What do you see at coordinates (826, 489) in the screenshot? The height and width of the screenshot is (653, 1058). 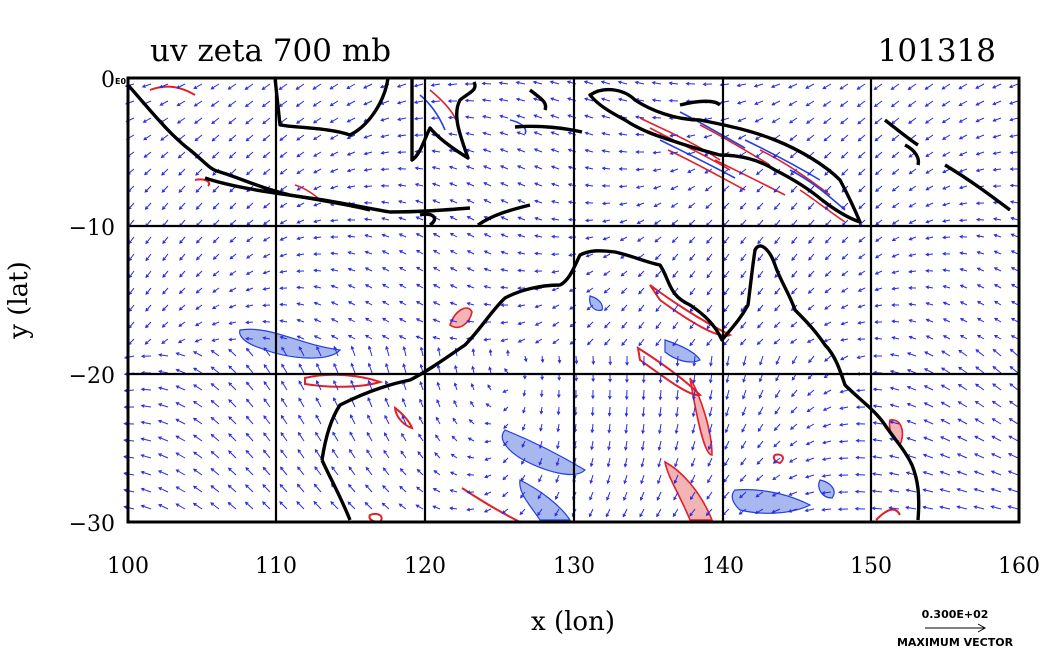 I see `neg-zeta-area` at bounding box center [826, 489].